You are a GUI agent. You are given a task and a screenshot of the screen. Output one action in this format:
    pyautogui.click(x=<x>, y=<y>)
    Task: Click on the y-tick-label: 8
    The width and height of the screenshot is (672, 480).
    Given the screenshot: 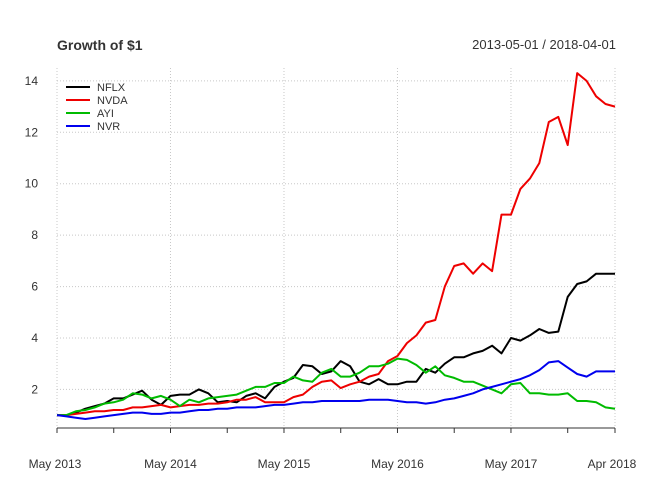 What is the action you would take?
    pyautogui.click(x=34, y=235)
    